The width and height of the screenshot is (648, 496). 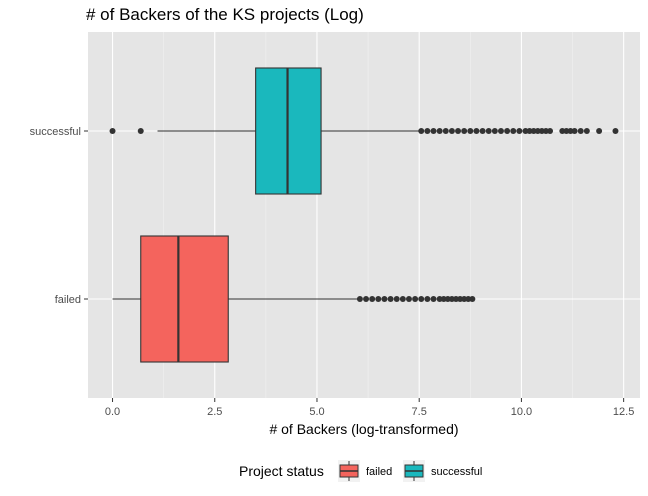 I want to click on x-tick-label: 0.0, so click(x=112, y=412).